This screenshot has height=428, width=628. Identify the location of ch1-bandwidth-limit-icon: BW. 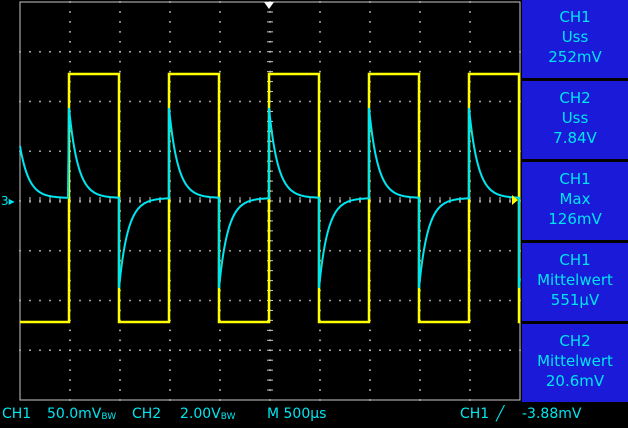
(109, 417).